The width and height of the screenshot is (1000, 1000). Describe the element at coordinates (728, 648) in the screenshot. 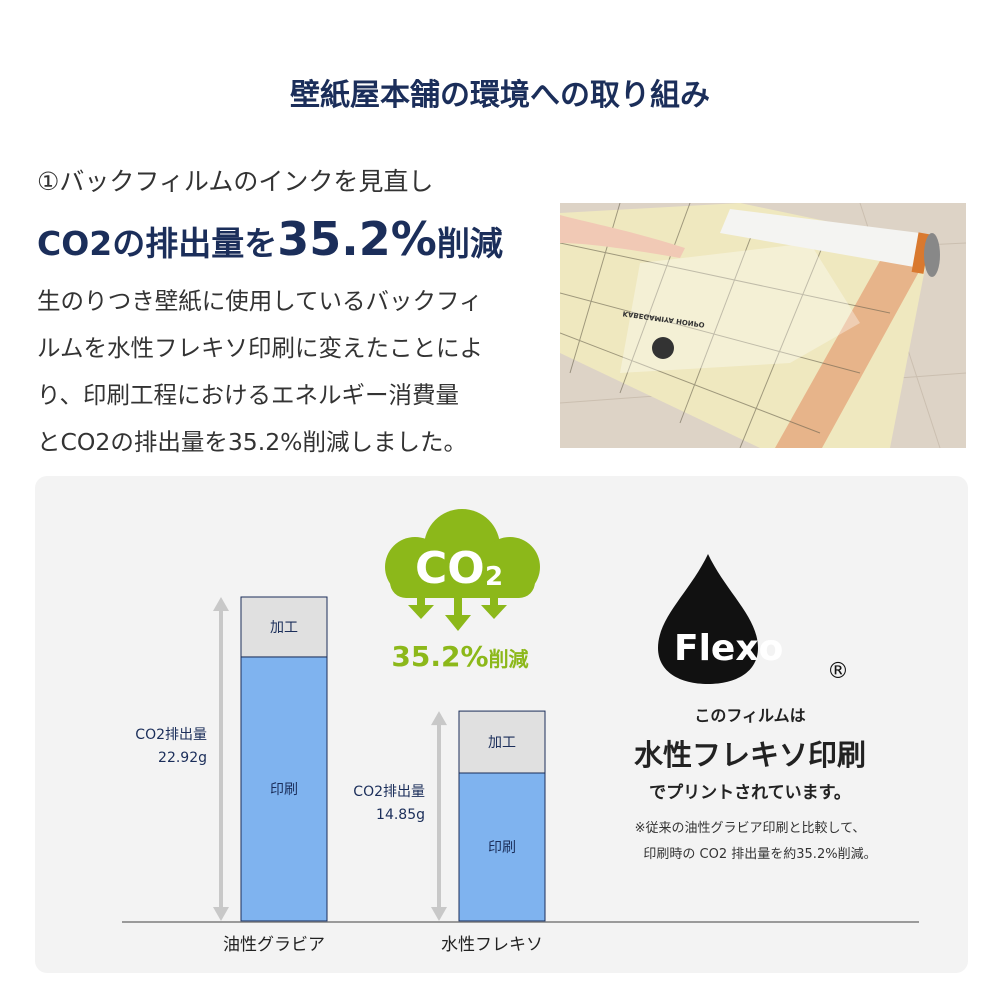

I see `flexo-logo-text: Flexo` at that location.